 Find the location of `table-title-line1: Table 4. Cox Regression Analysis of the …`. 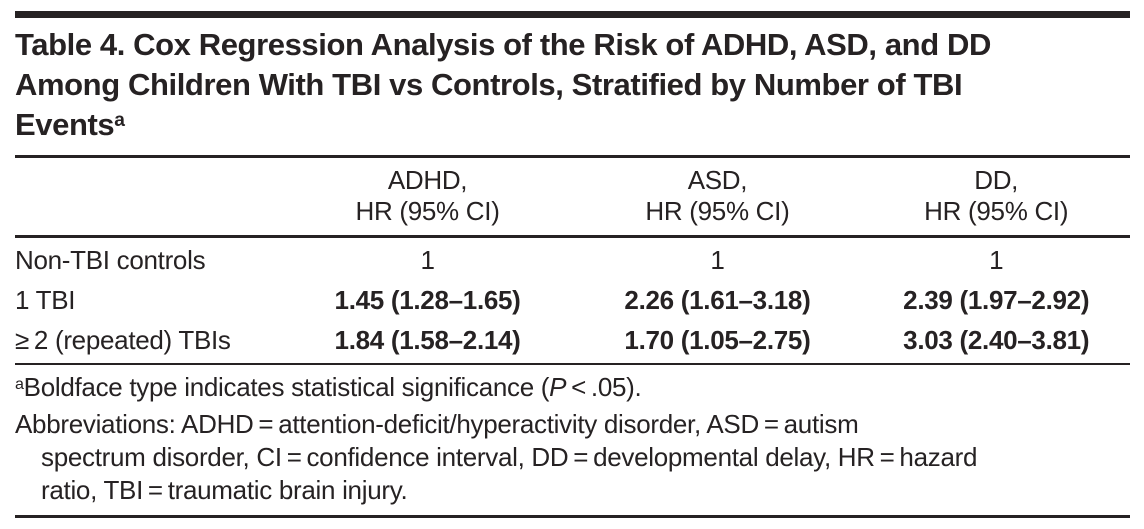

table-title-line1: Table 4. Cox Regression Analysis of the … is located at coordinates (503, 44).